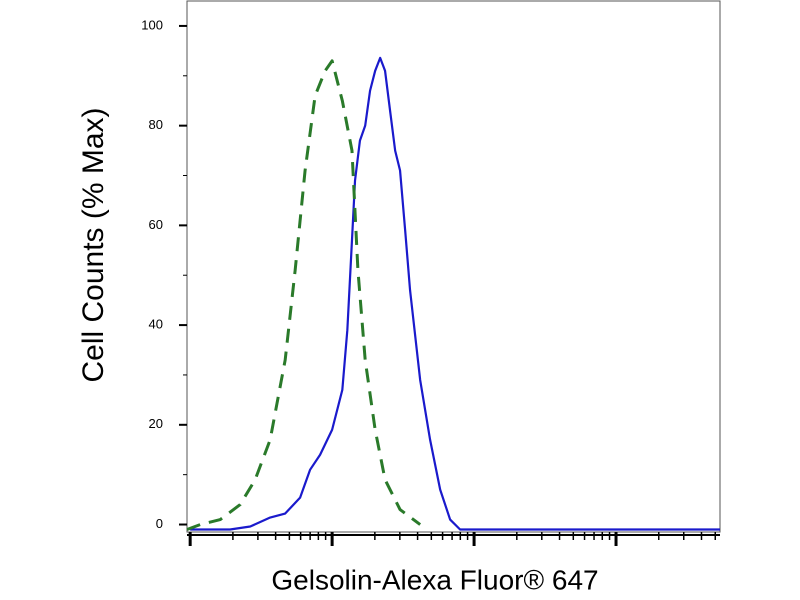 Image resolution: width=800 pixels, height=600 pixels. Describe the element at coordinates (156, 324) in the screenshot. I see `y-tick-label: 40` at that location.